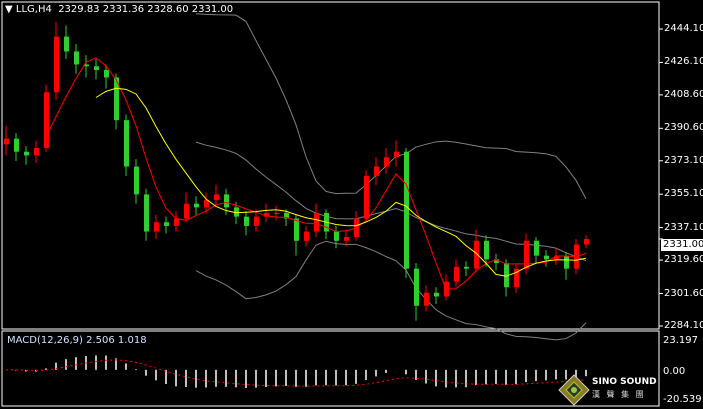 The image size is (703, 409). What do you see at coordinates (683, 94) in the screenshot?
I see `price-axis-label: 2408.60` at bounding box center [683, 94].